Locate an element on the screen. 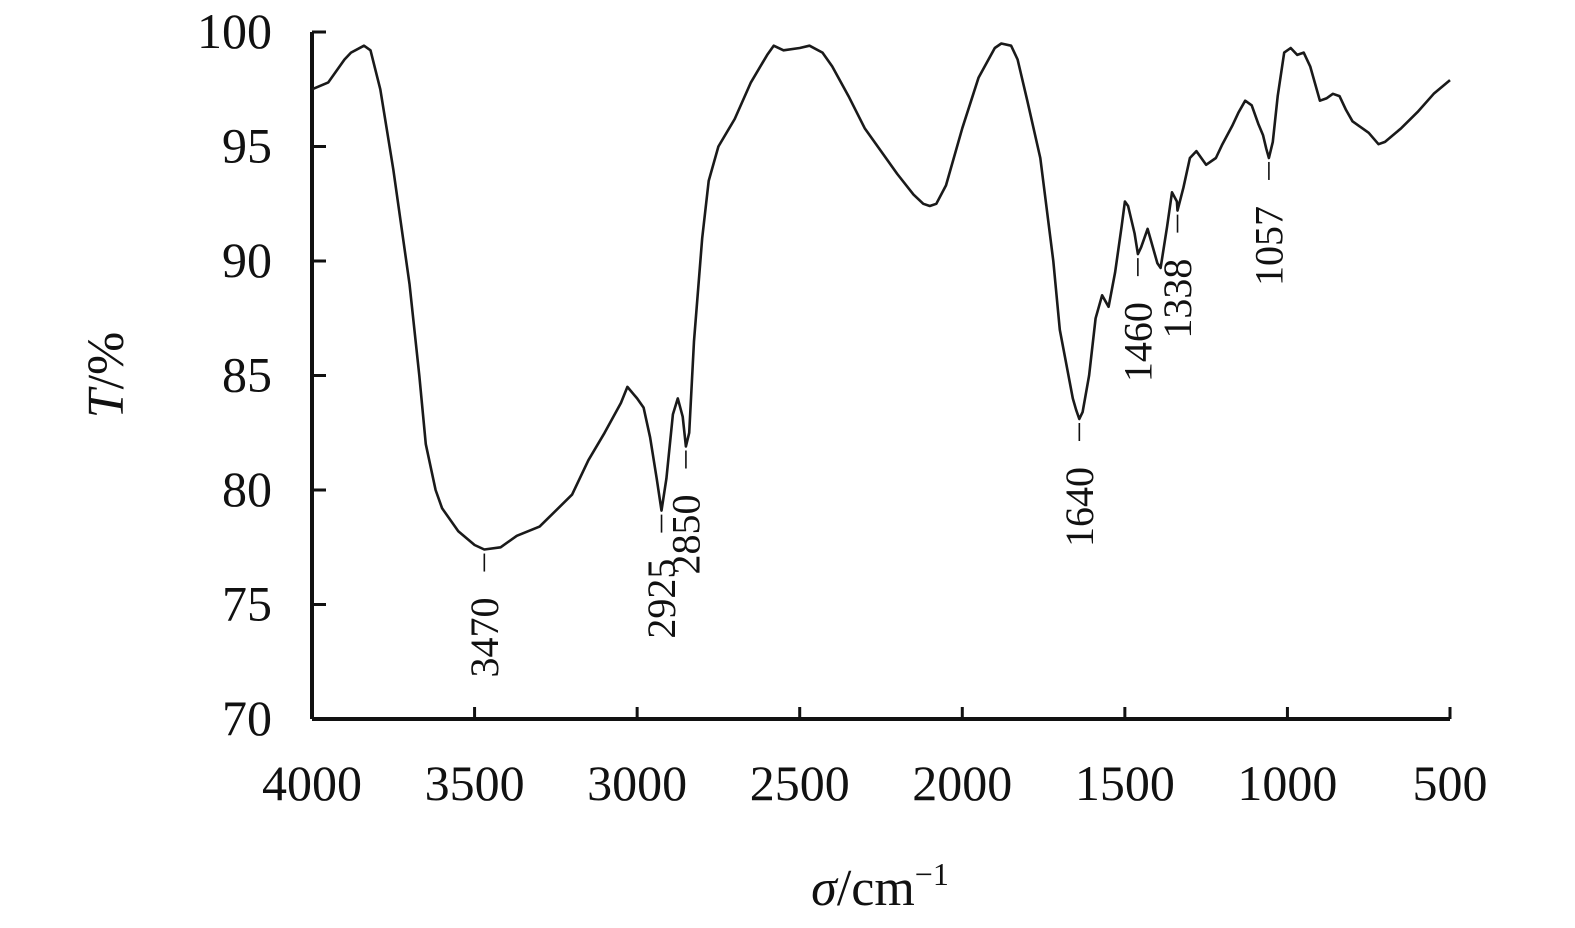  y-axis-symbol: T is located at coordinates (106, 402).